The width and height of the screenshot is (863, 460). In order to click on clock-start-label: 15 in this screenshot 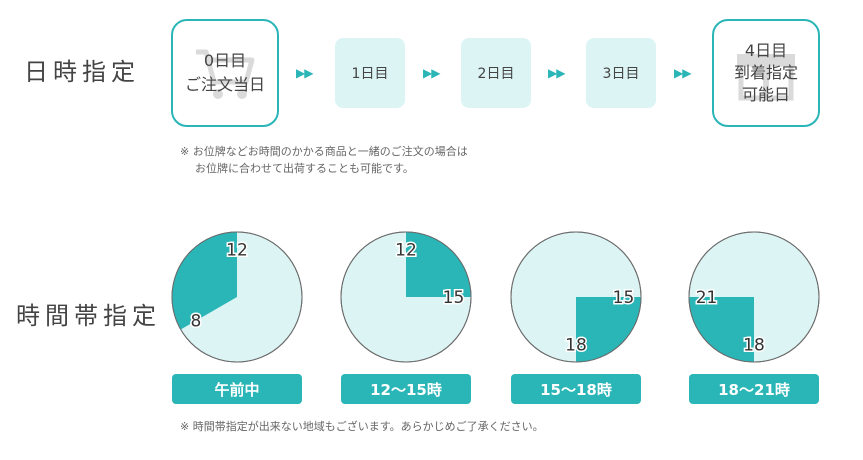, I will do `click(624, 298)`.